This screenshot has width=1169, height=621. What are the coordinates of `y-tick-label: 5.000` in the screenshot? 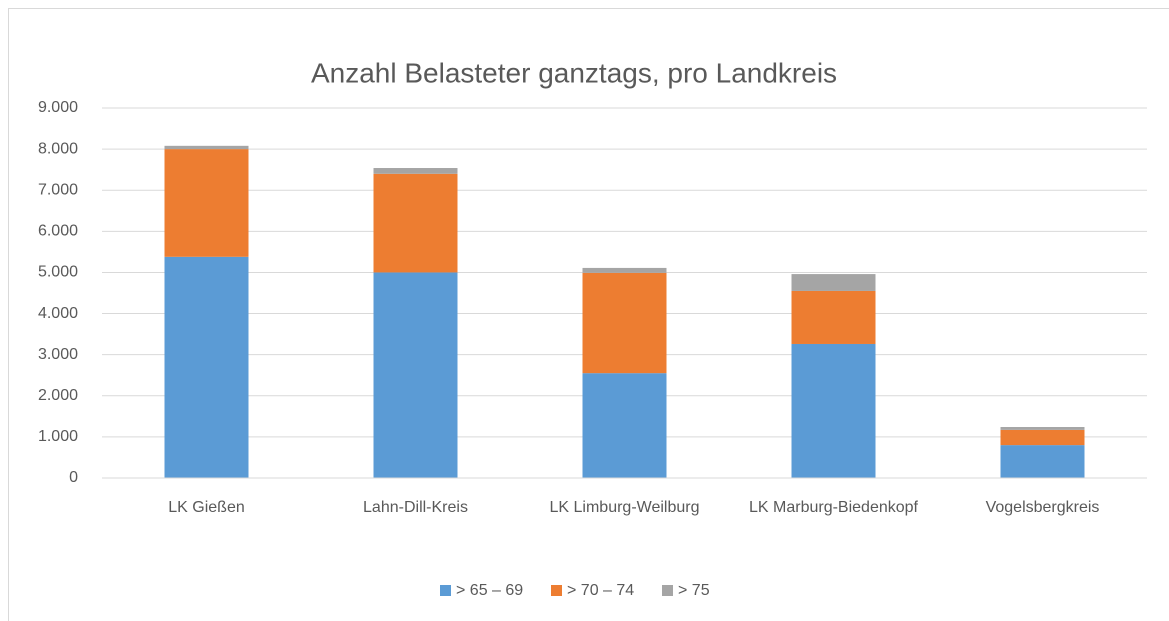 It's located at (58, 272).